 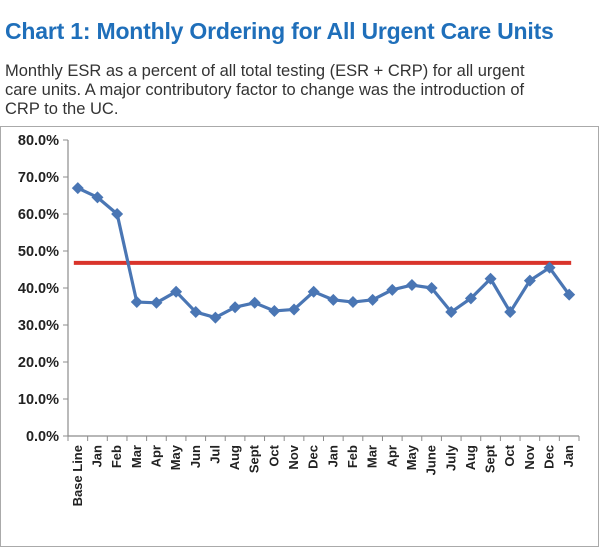 What do you see at coordinates (38, 326) in the screenshot?
I see `y-tick-label: 30.0%` at bounding box center [38, 326].